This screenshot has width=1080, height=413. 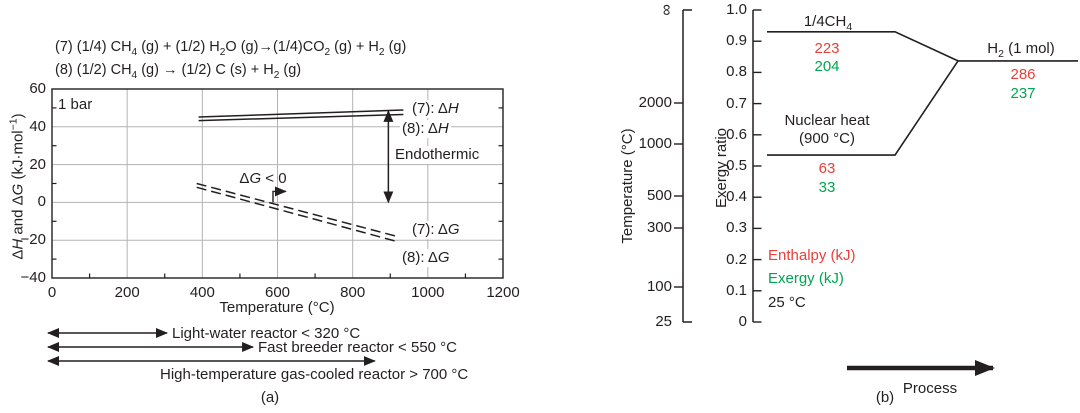 What do you see at coordinates (358, 347) in the screenshot?
I see `reactor-label-fast-breeder: Fast breeder reactor < 550 °C` at bounding box center [358, 347].